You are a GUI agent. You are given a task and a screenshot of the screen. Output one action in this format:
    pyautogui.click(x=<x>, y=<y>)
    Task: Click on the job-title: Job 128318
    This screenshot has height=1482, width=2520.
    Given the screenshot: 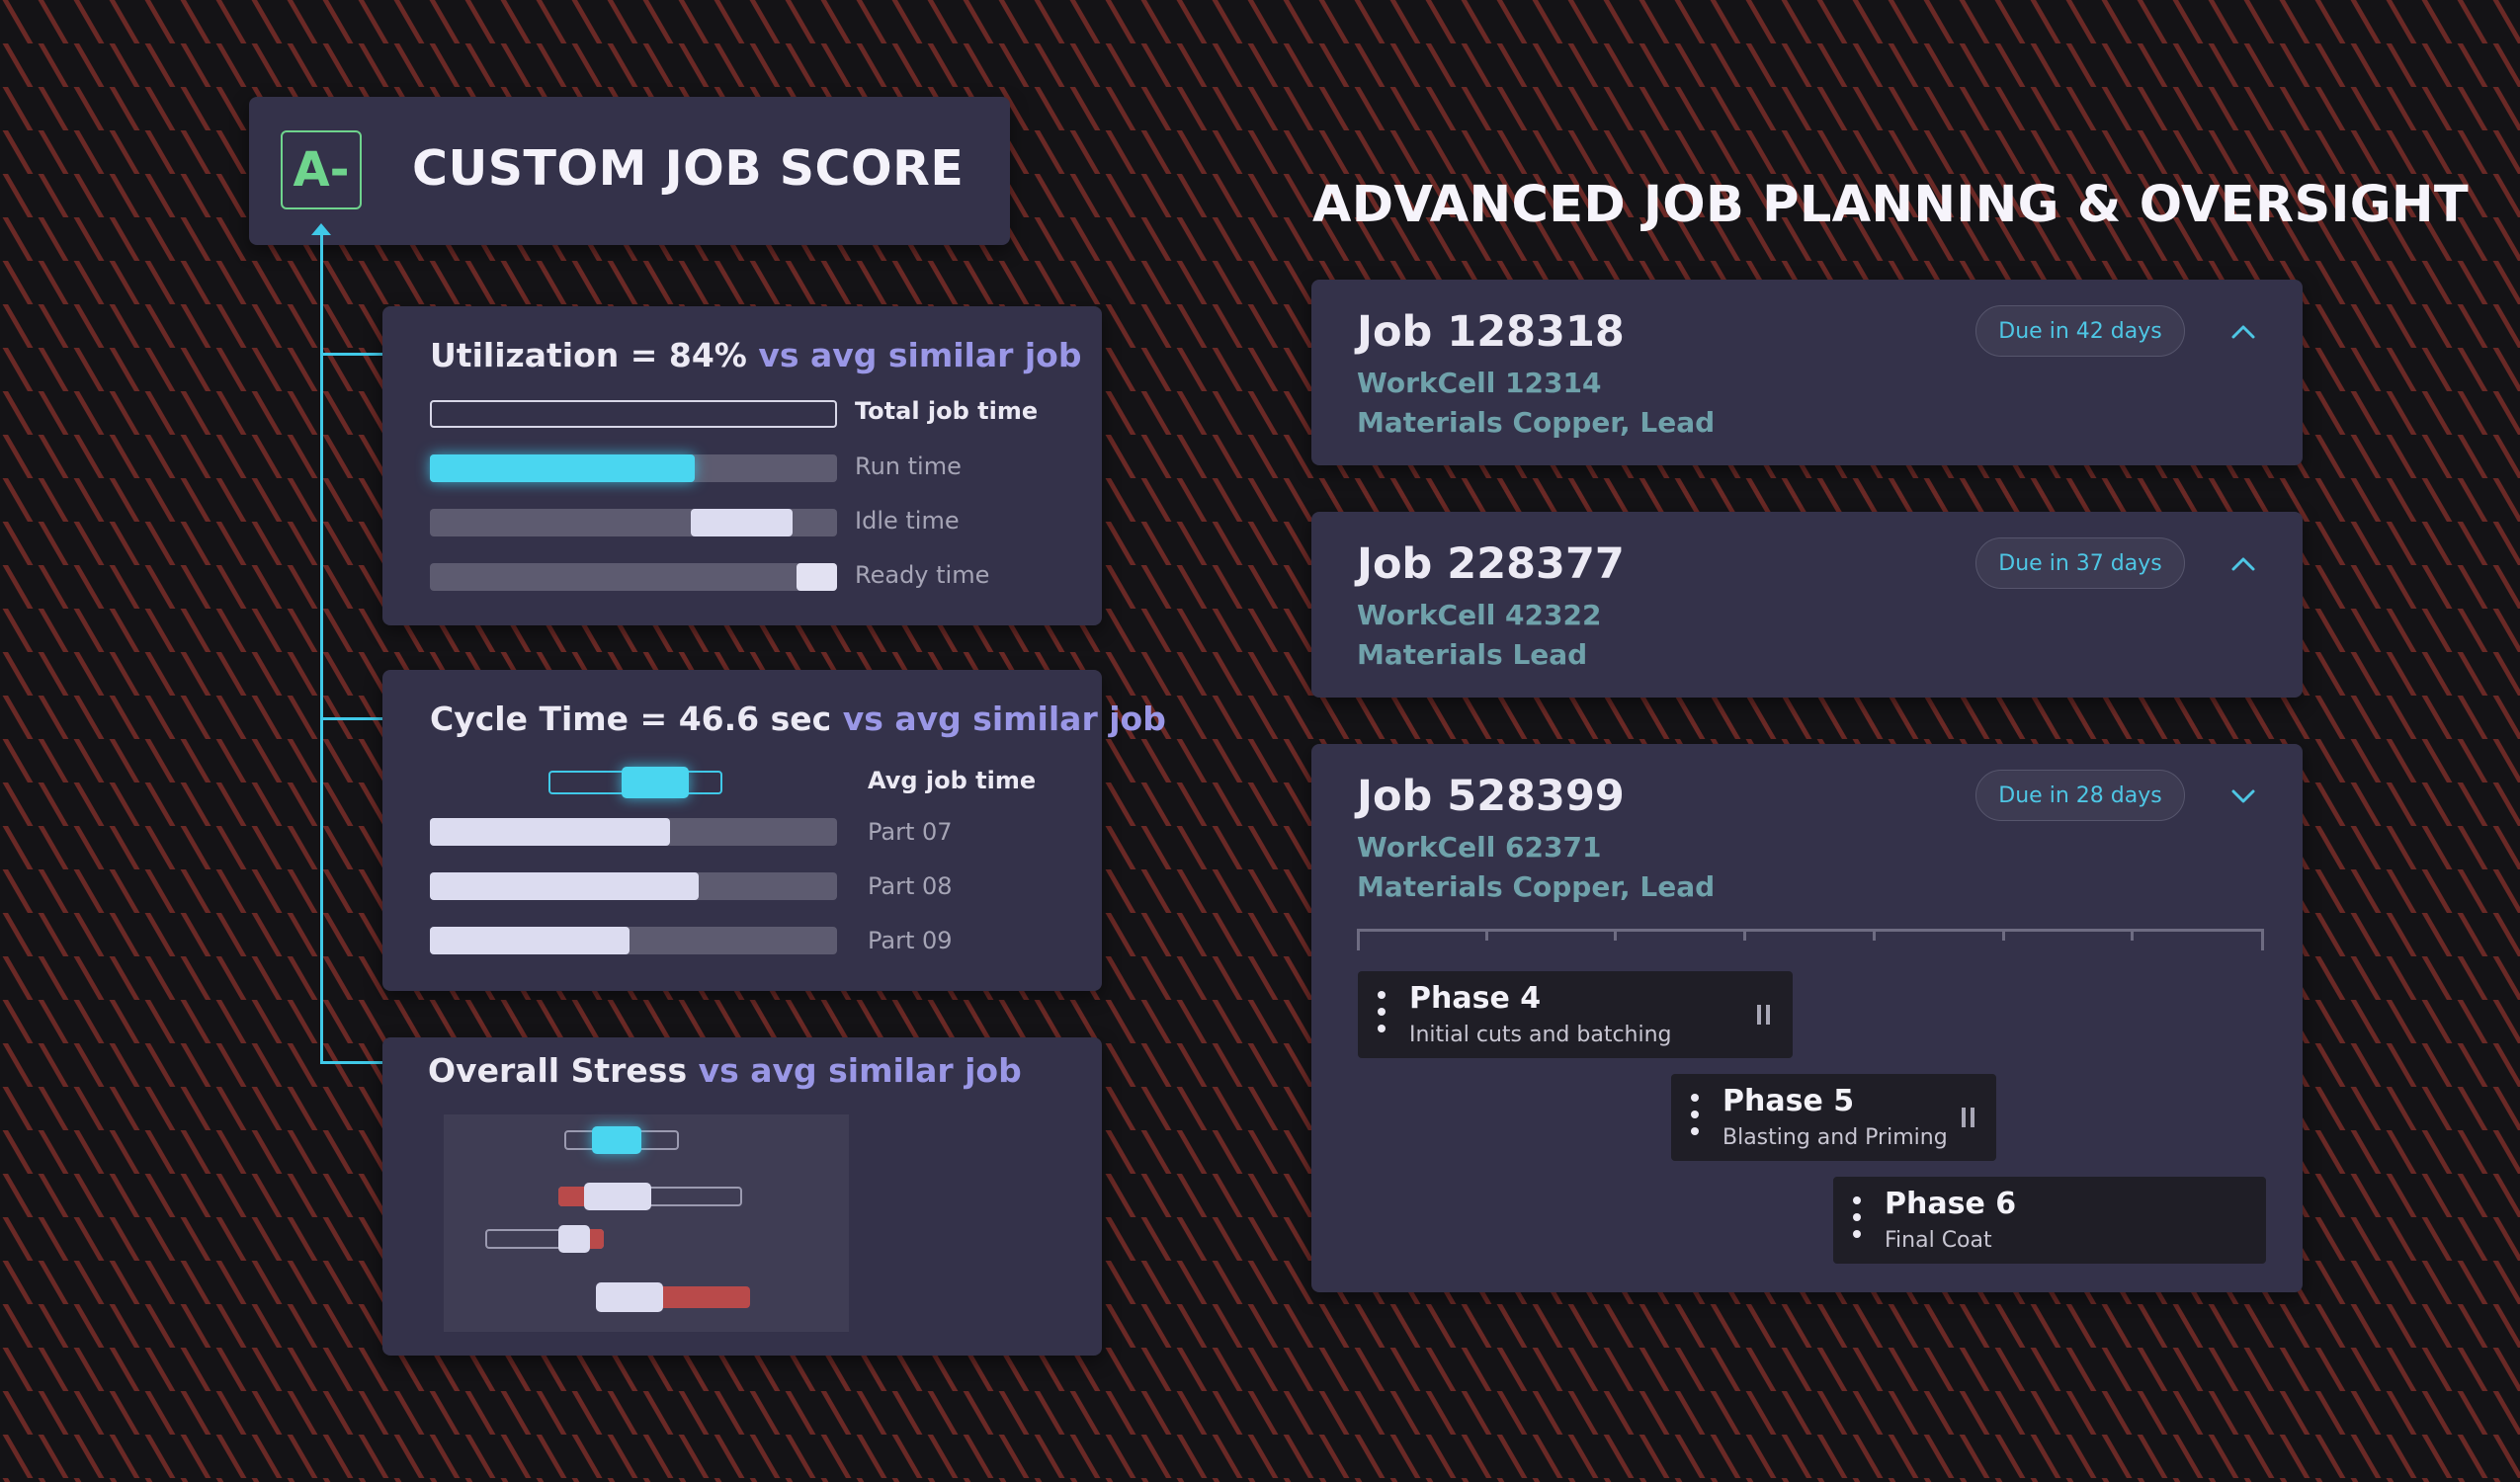 What is the action you would take?
    pyautogui.click(x=1491, y=332)
    